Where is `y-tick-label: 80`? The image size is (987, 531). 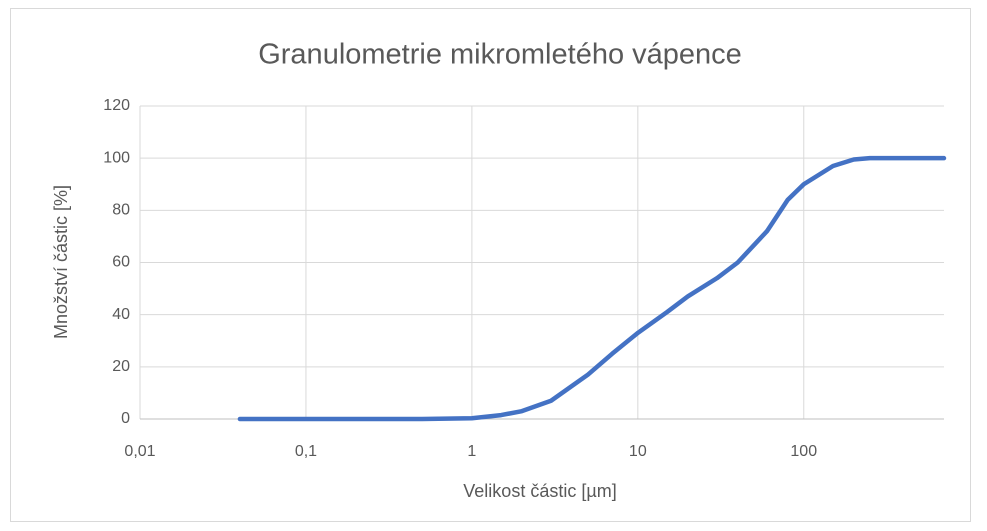
y-tick-label: 80 is located at coordinates (121, 210).